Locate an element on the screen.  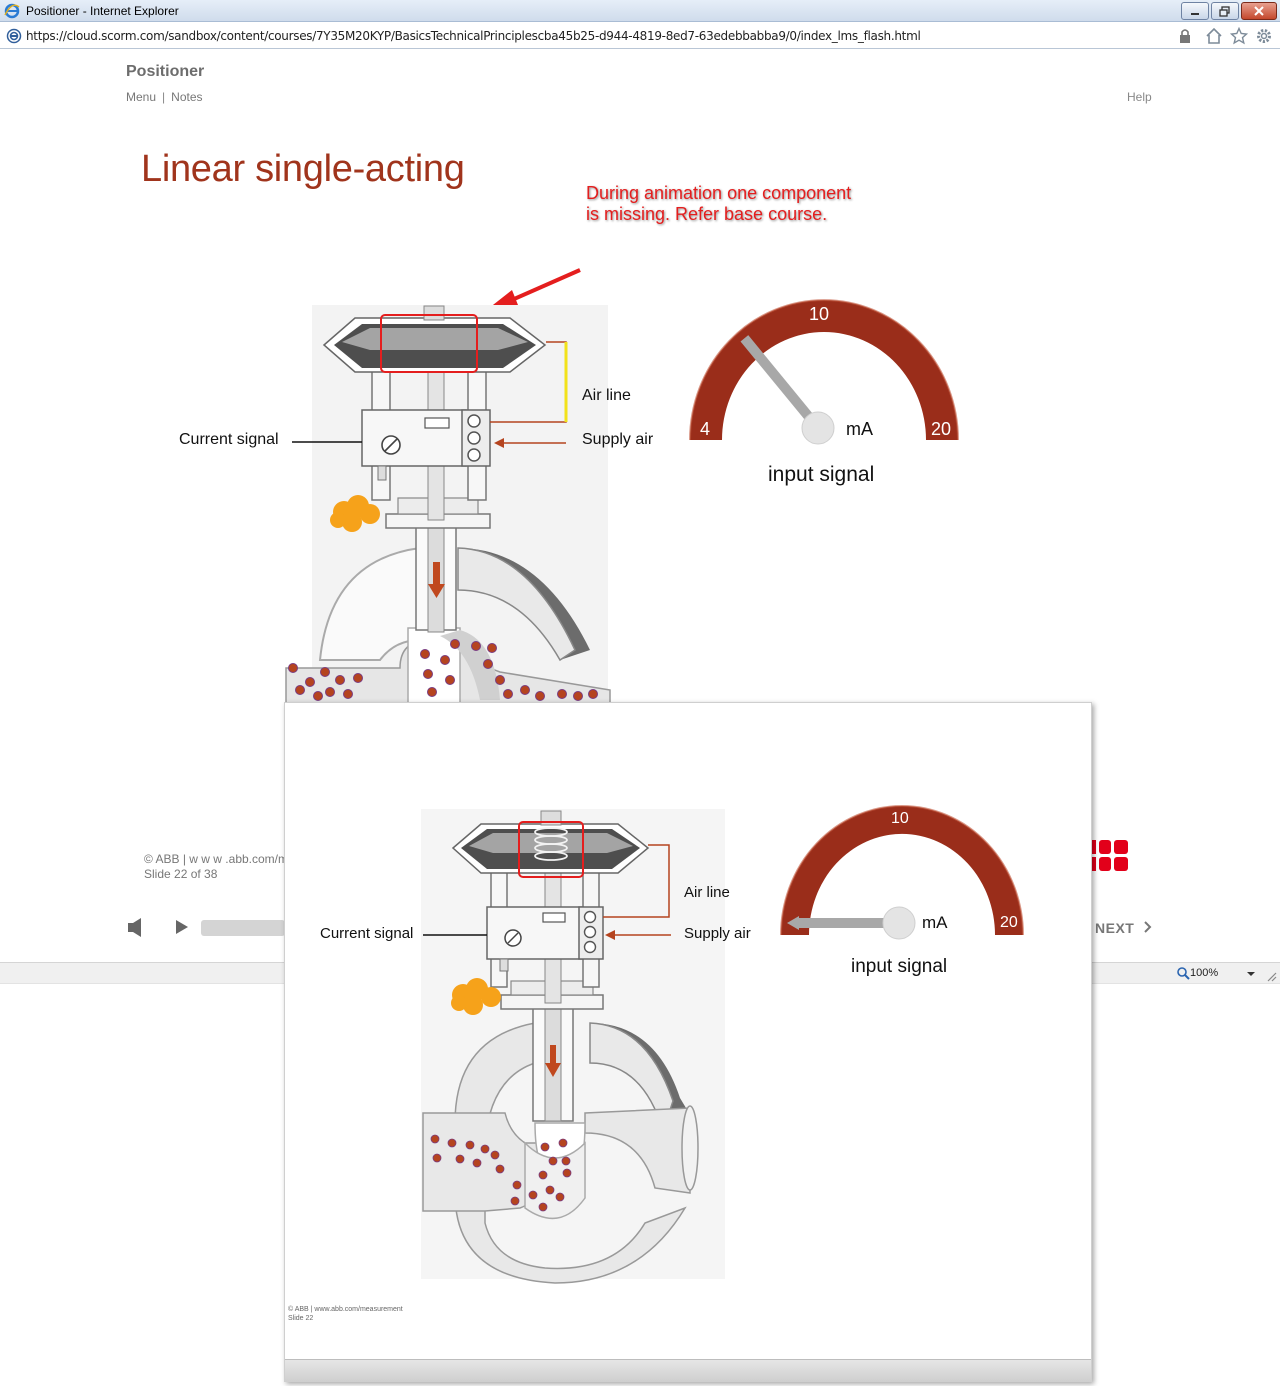
zoom-level: 100% is located at coordinates (1204, 973).